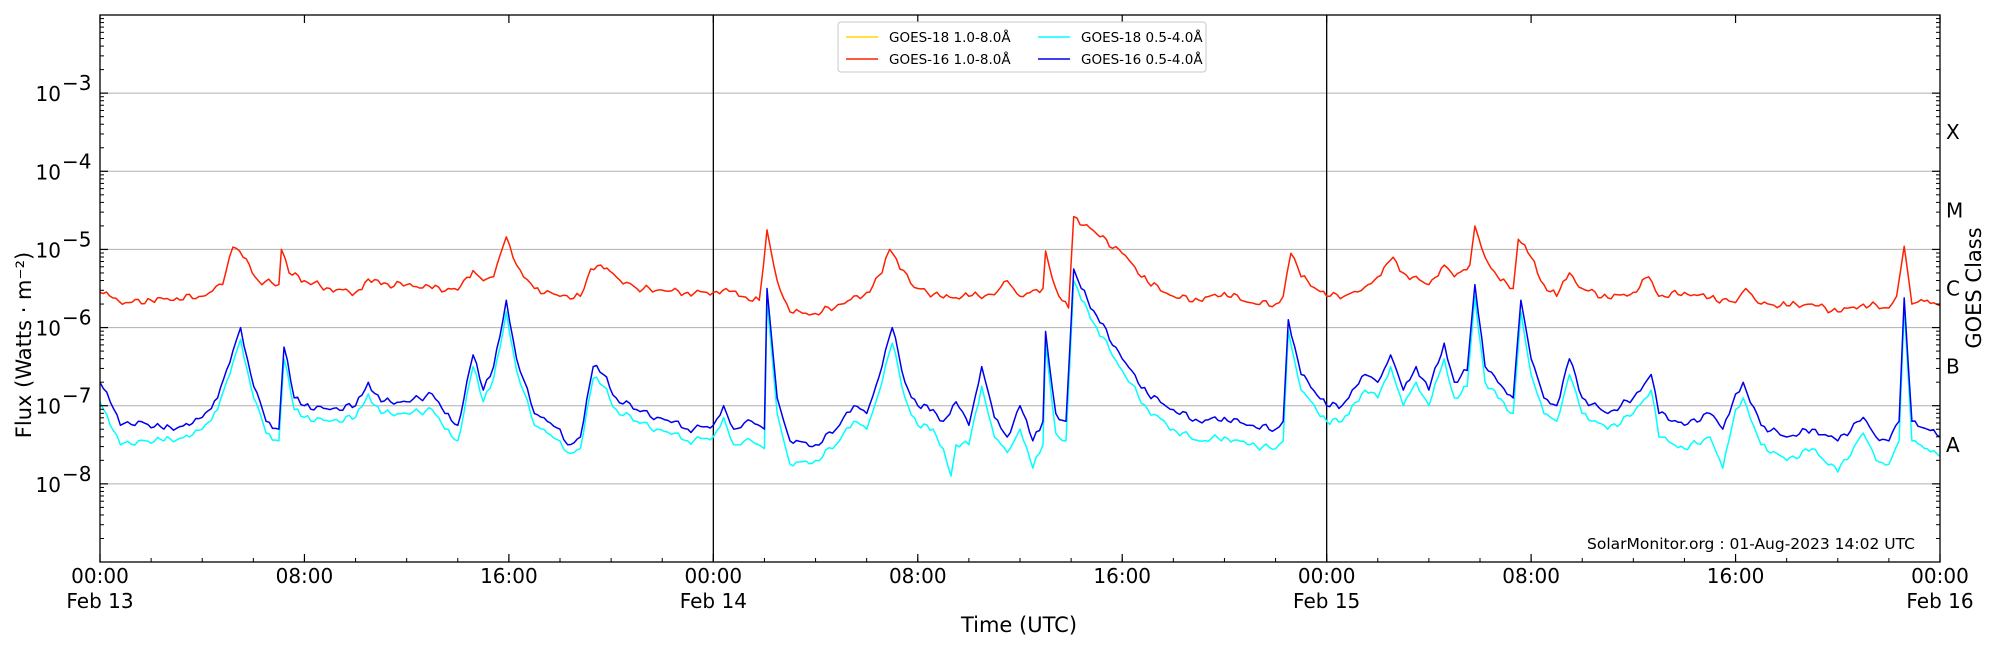  I want to click on y-tick-label-exponent: −8, so click(76, 474).